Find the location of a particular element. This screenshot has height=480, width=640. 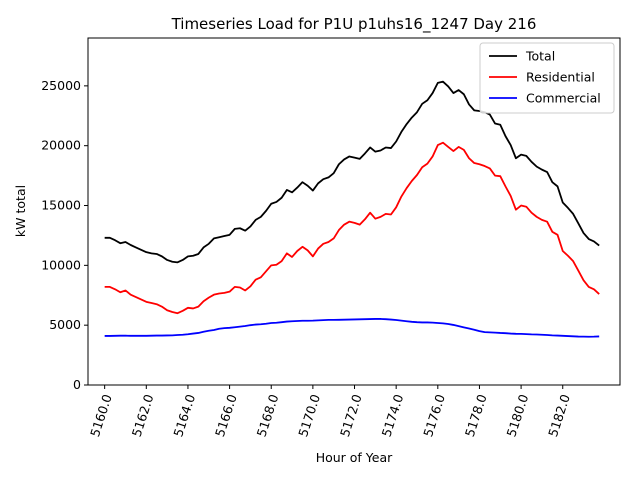

y-tick-label: 10000 is located at coordinates (61, 264).